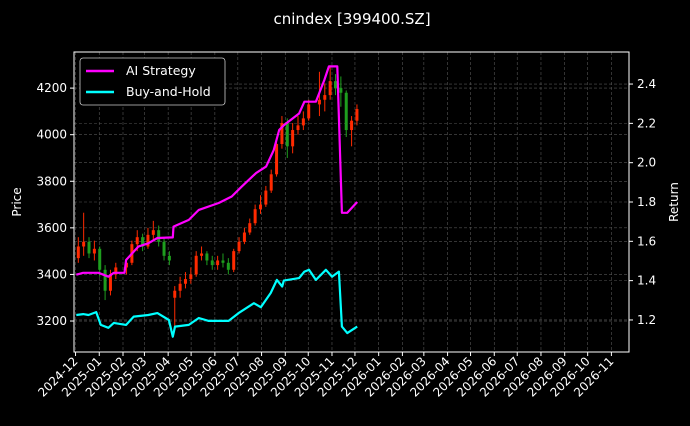 The width and height of the screenshot is (690, 426). Describe the element at coordinates (646, 202) in the screenshot. I see `y-right-tick-label: 1.8` at that location.